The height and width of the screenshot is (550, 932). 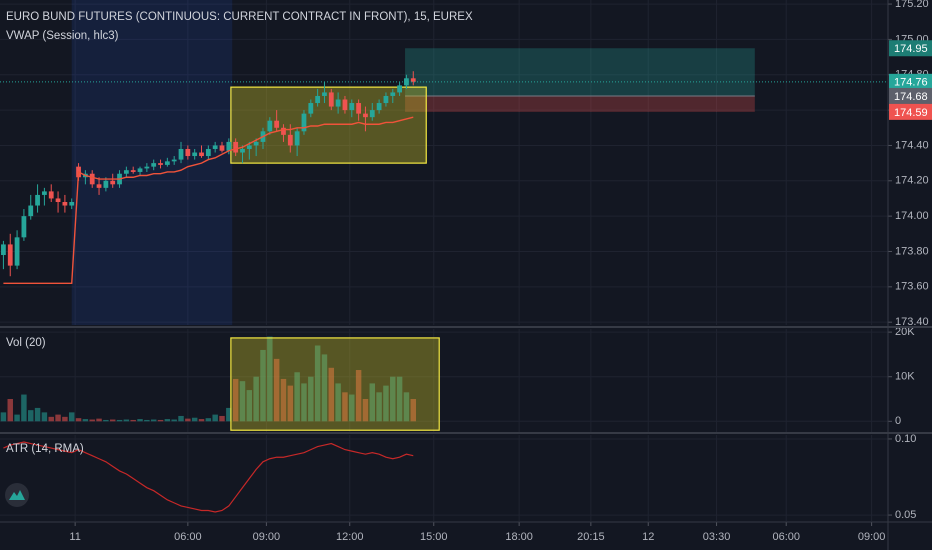 I want to click on x-tick-label: 03:30, so click(x=717, y=537).